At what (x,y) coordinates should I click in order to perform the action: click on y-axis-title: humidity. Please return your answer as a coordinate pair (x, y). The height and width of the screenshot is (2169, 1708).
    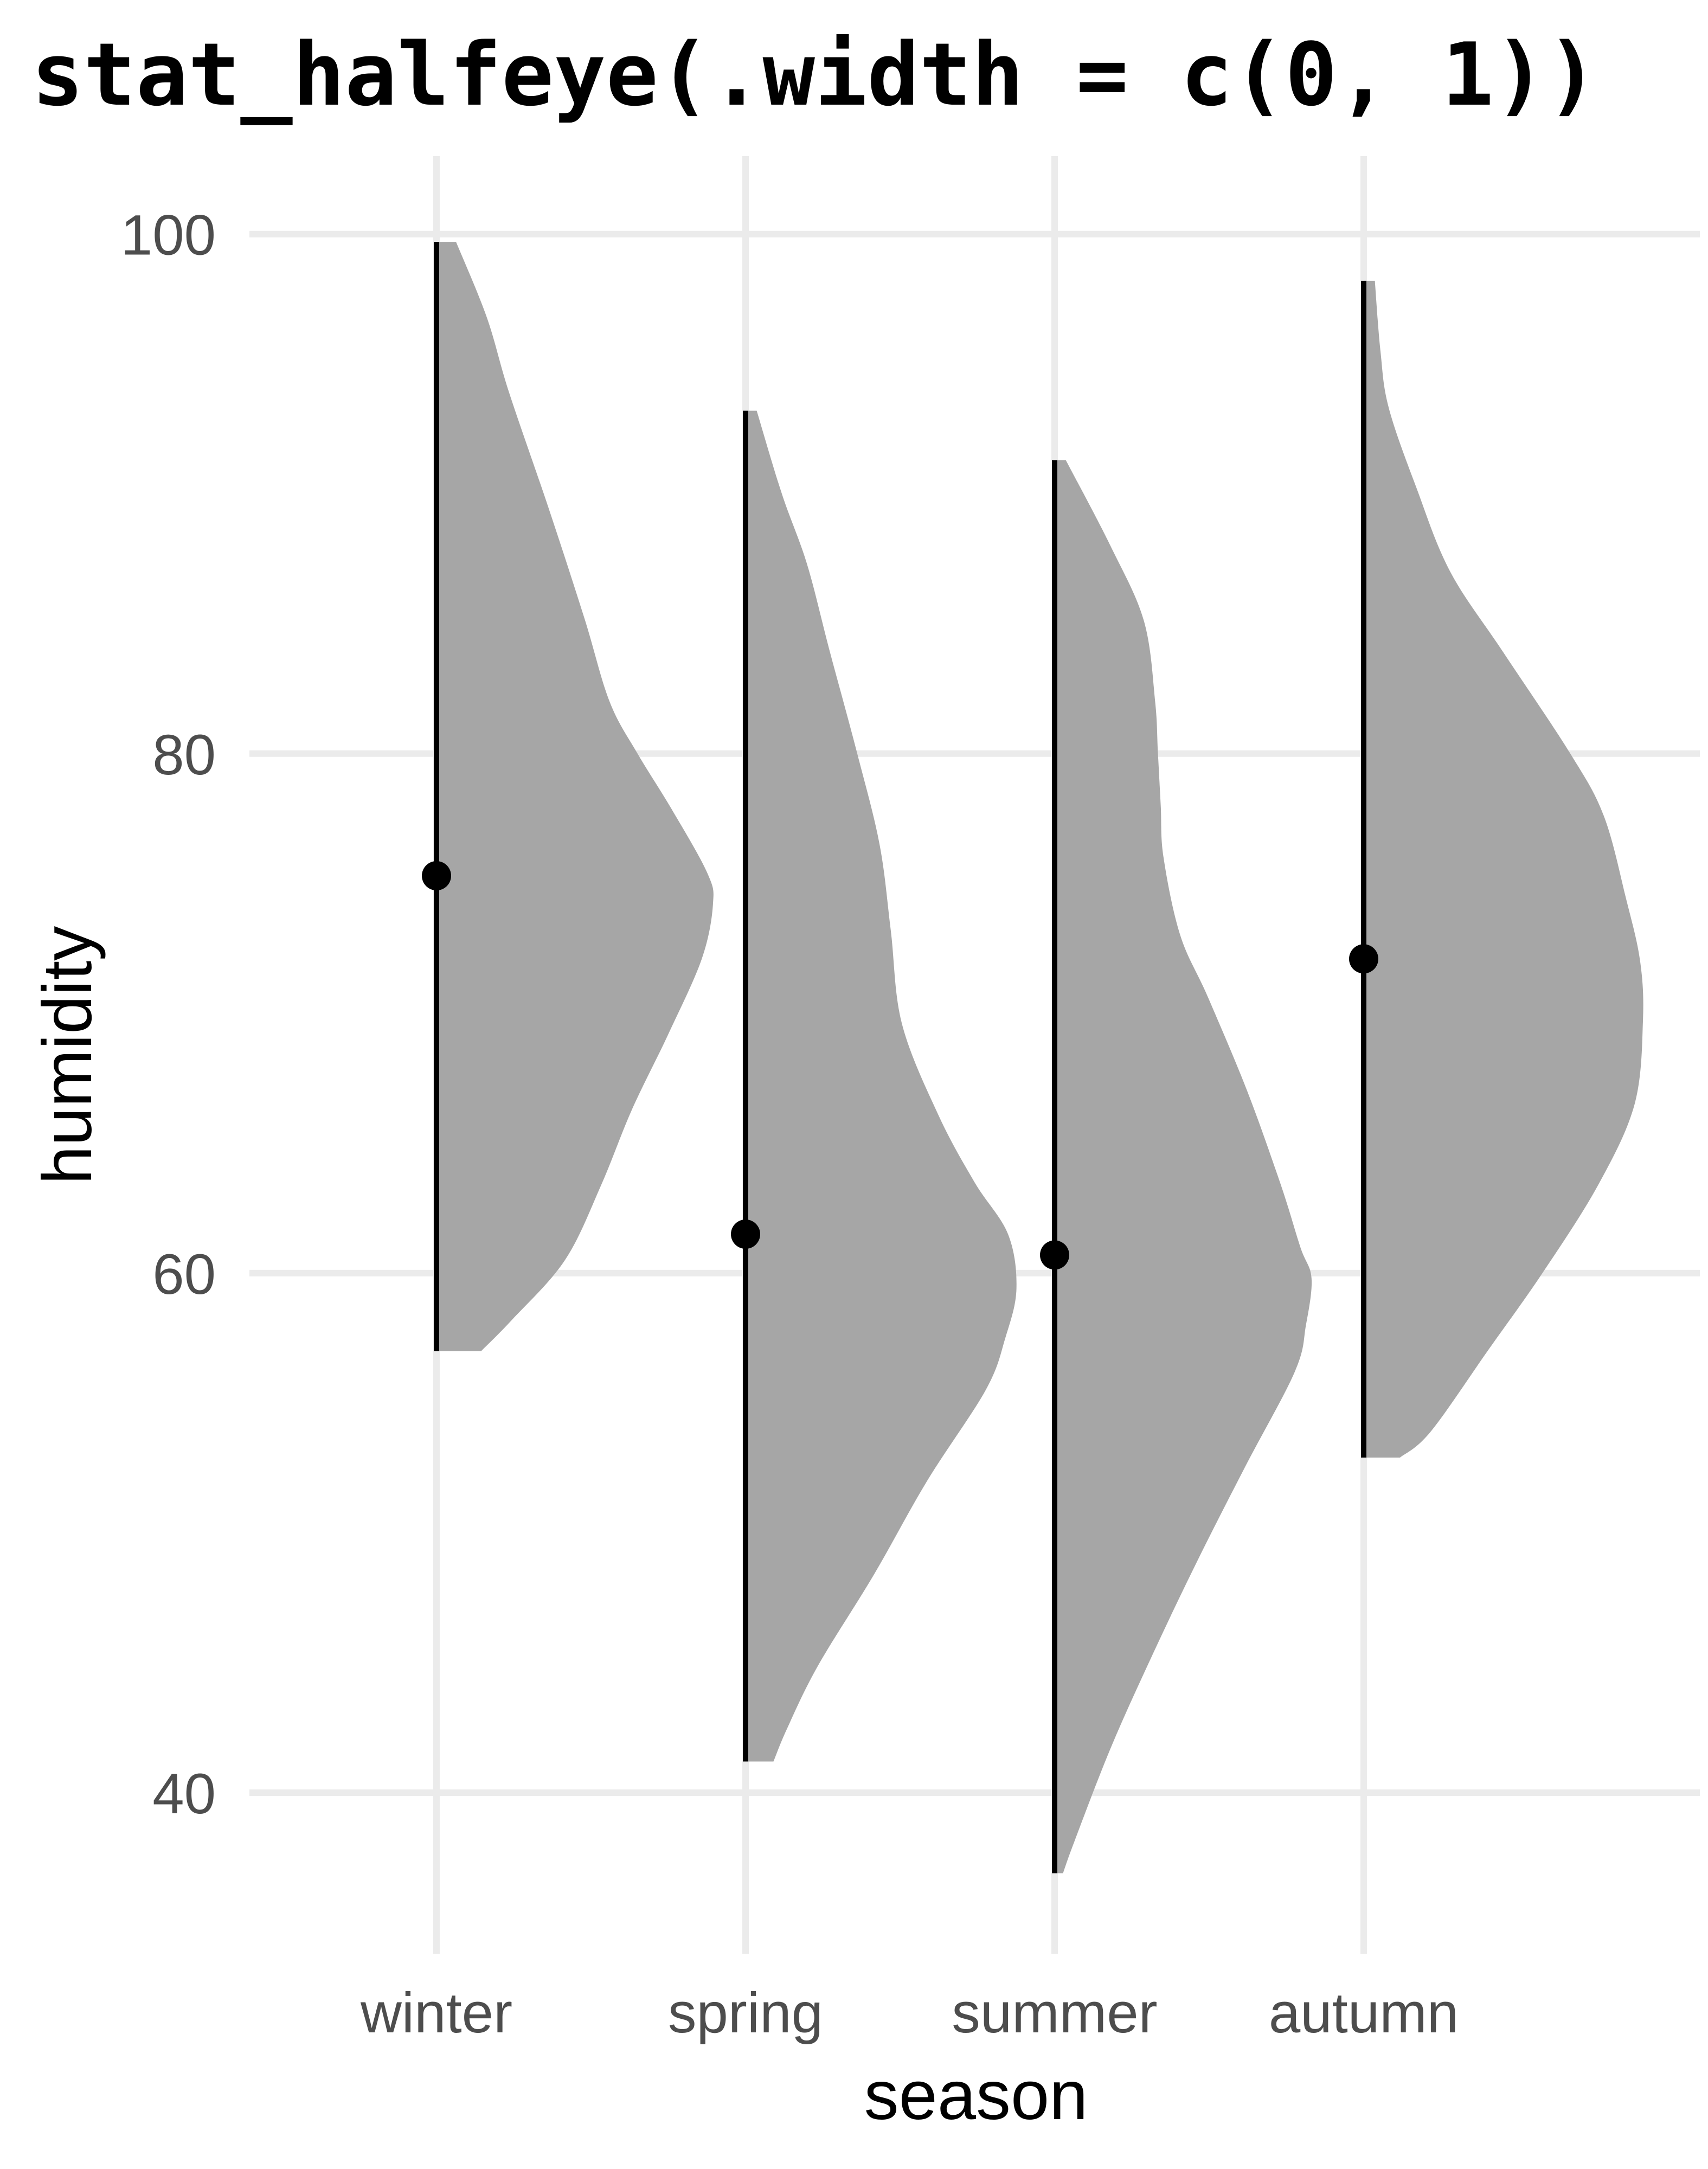
    Looking at the image, I should click on (67, 1055).